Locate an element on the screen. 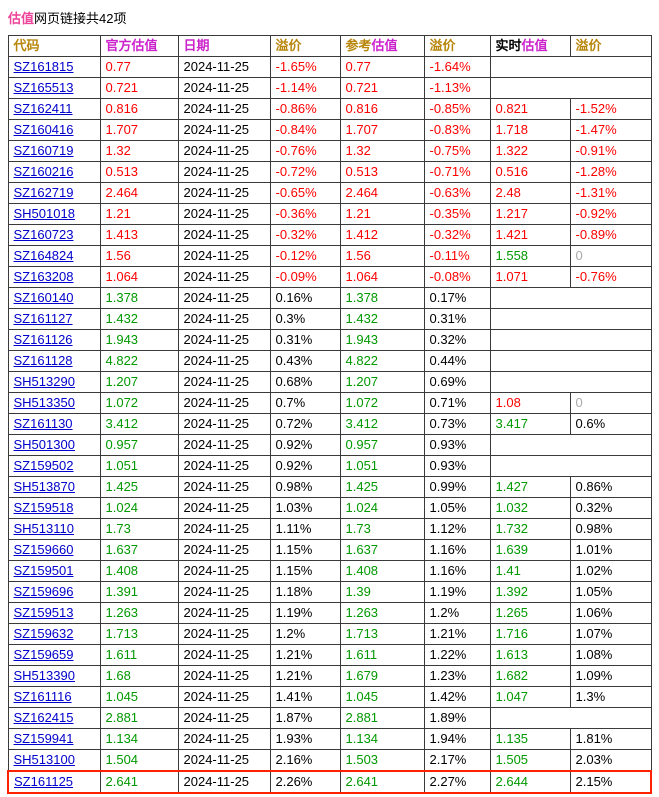  code-link: SH513100 is located at coordinates (44, 759).